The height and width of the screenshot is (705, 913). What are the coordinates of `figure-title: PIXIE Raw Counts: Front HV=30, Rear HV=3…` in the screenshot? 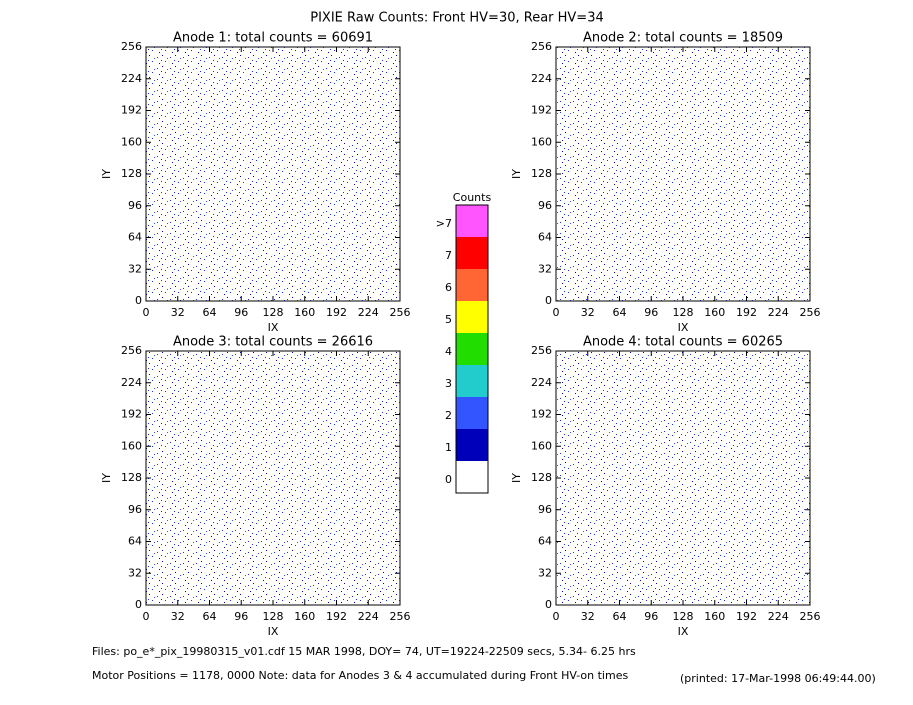 It's located at (457, 18).